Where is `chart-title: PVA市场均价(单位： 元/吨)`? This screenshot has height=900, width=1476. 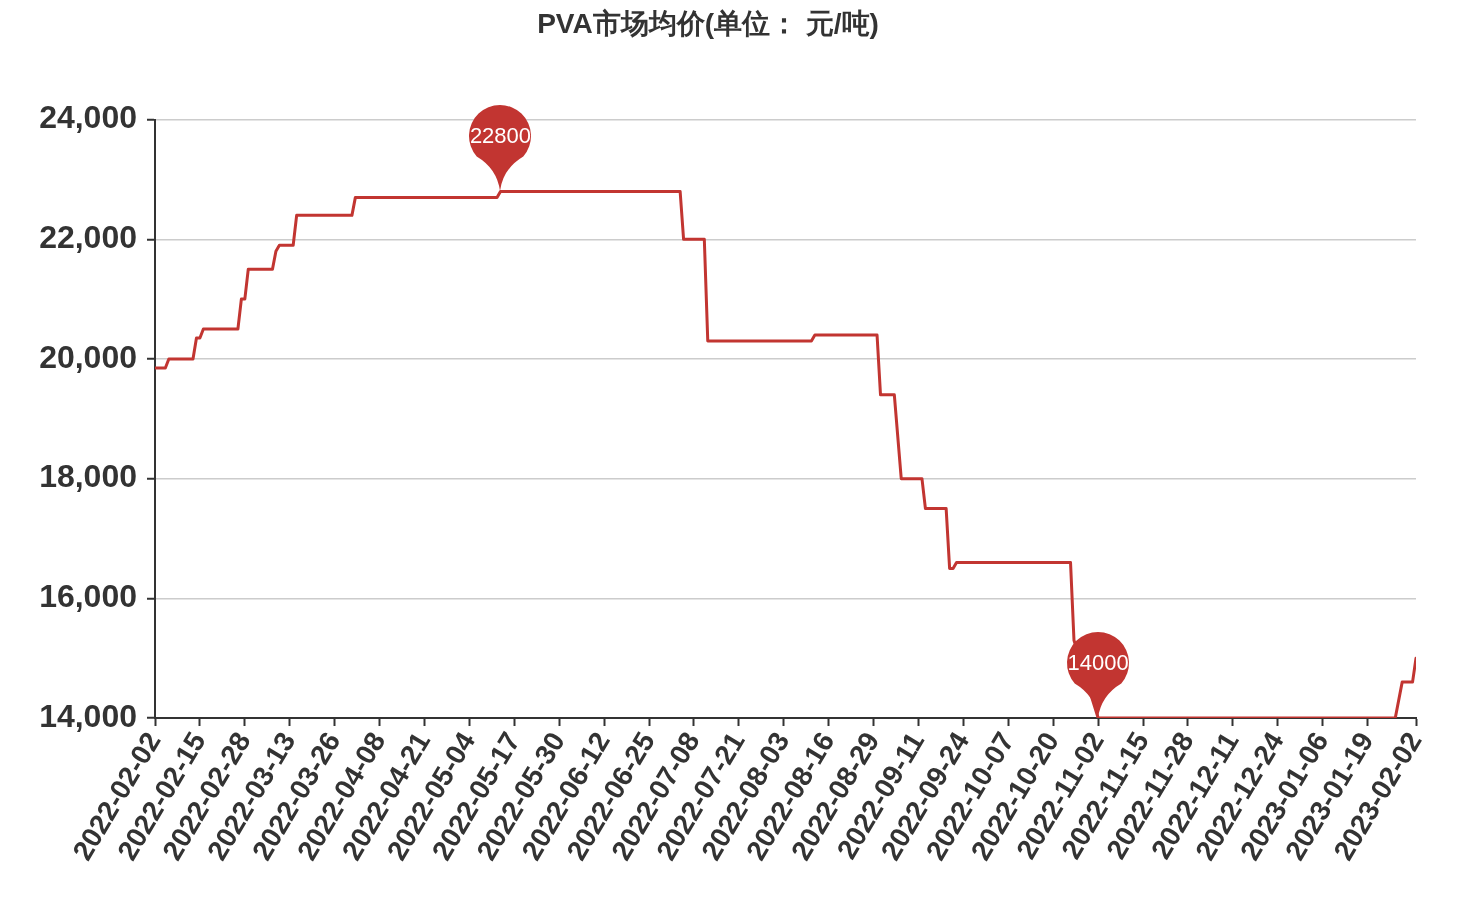
chart-title: PVA市场均价(单位： 元/吨) is located at coordinates (708, 23).